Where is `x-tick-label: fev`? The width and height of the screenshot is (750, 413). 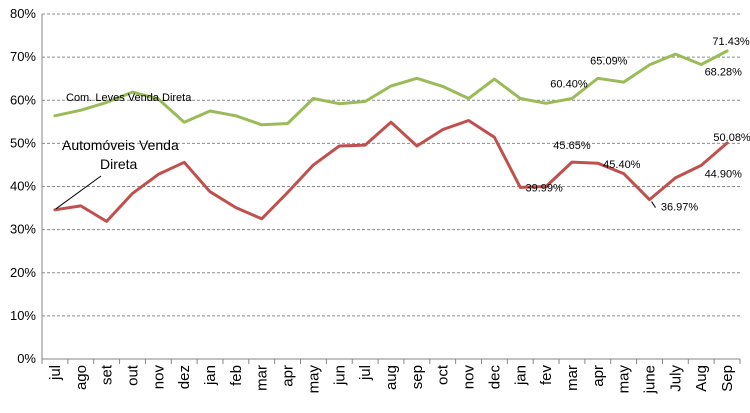
x-tick-label: fev is located at coordinates (546, 375).